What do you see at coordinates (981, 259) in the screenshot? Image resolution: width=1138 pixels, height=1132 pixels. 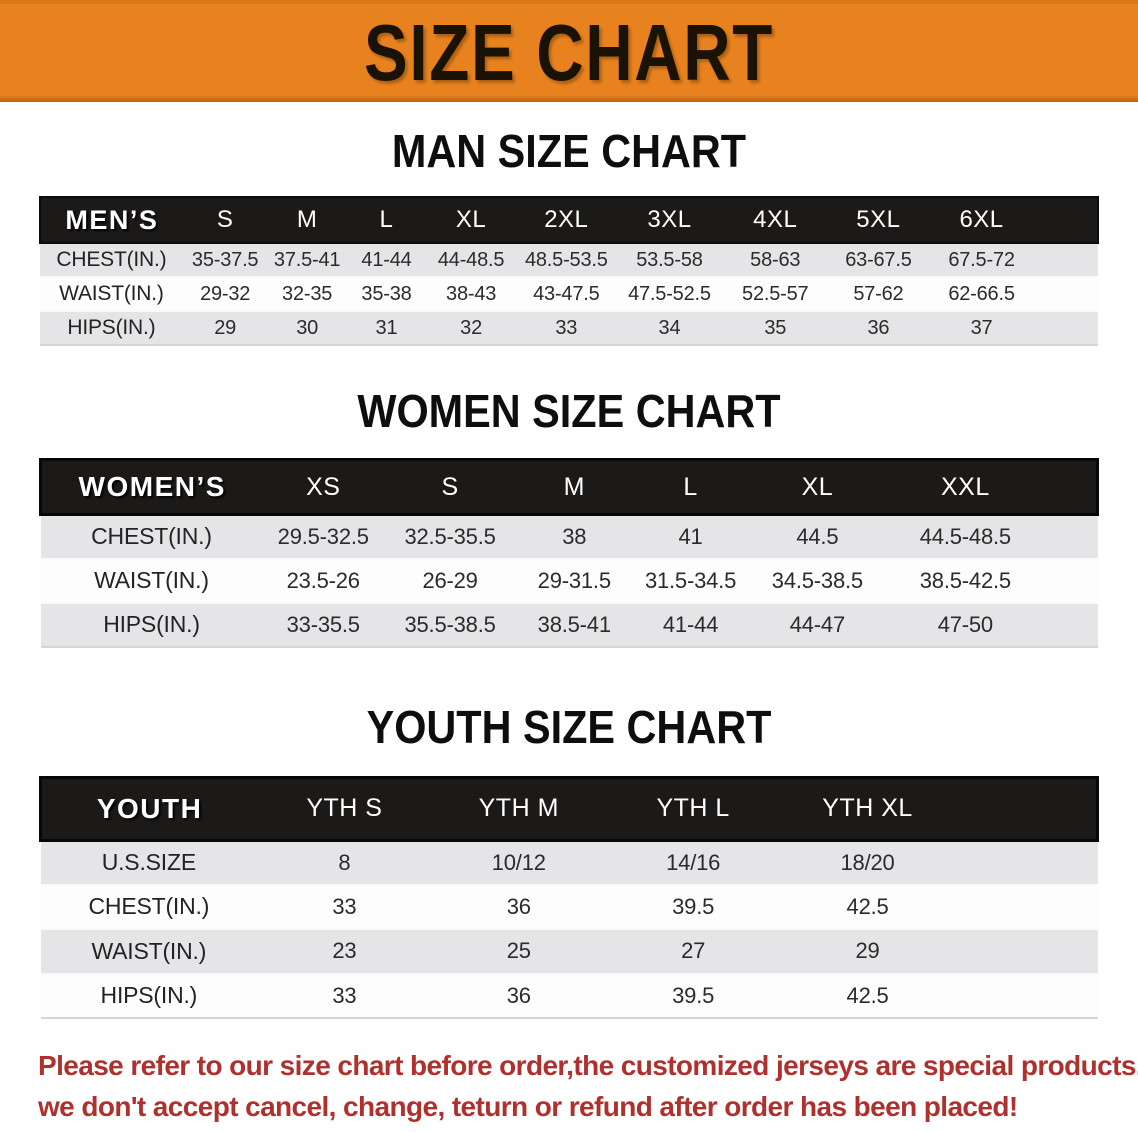 I see `value-cell: 67.5-72` at bounding box center [981, 259].